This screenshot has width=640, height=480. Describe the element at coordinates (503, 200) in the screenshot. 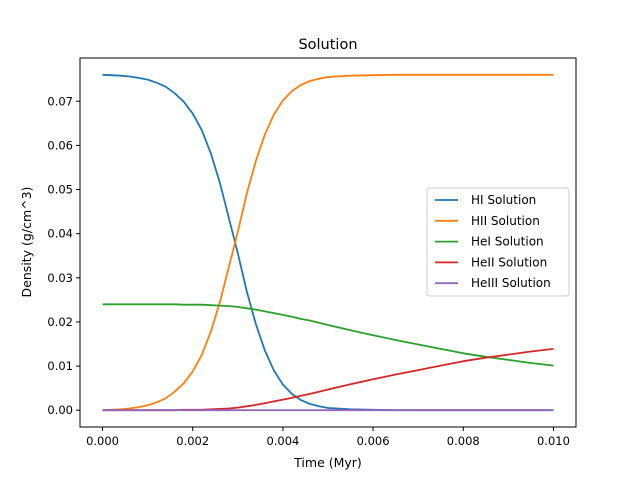

I see `legend-label: HI Solution` at that location.